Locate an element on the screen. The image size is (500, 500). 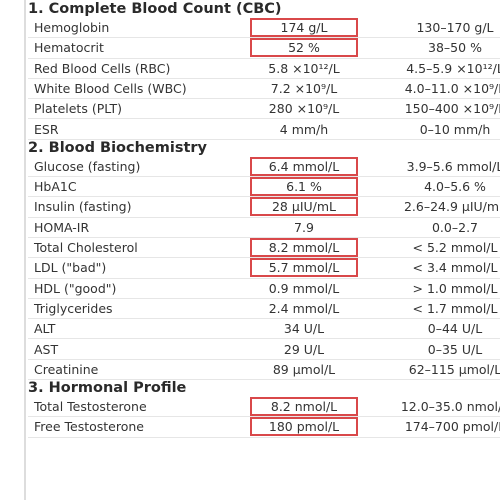
test-name: ESR is located at coordinates (46, 129).